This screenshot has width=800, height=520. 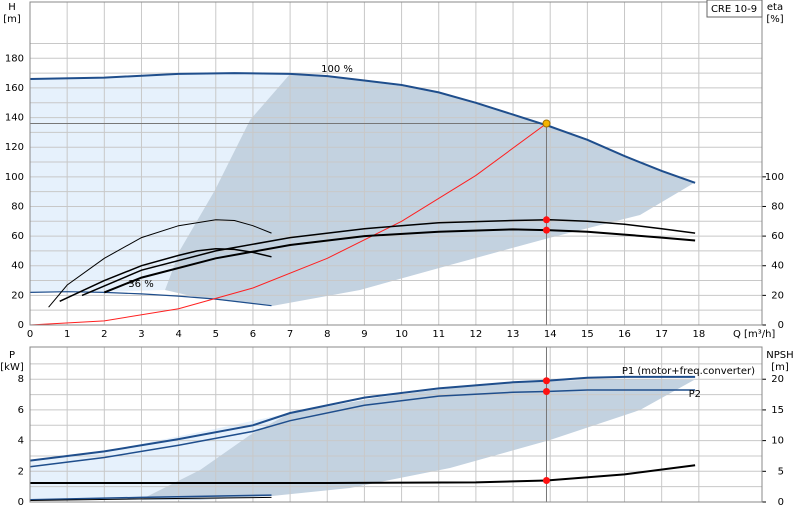 What do you see at coordinates (12, 355) in the screenshot?
I see `y-axis-title: P` at bounding box center [12, 355].